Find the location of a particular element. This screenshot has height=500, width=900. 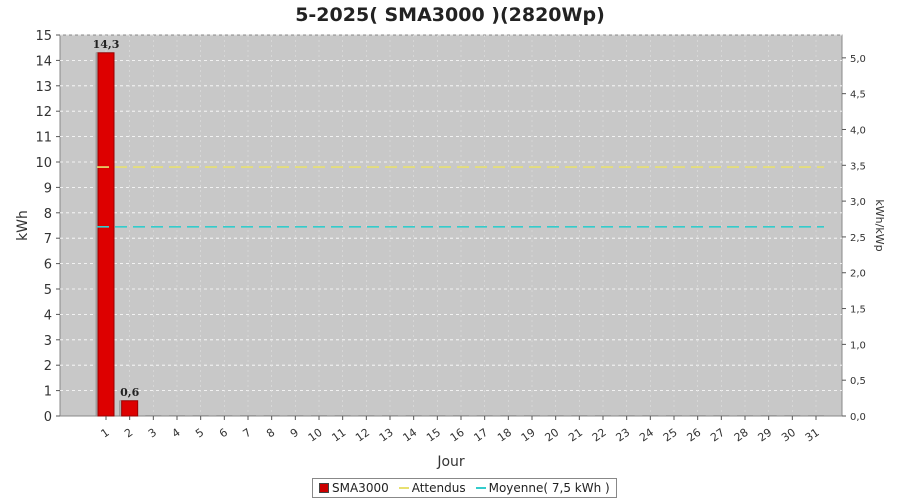

y2-tick-label: 3,5 is located at coordinates (858, 166).